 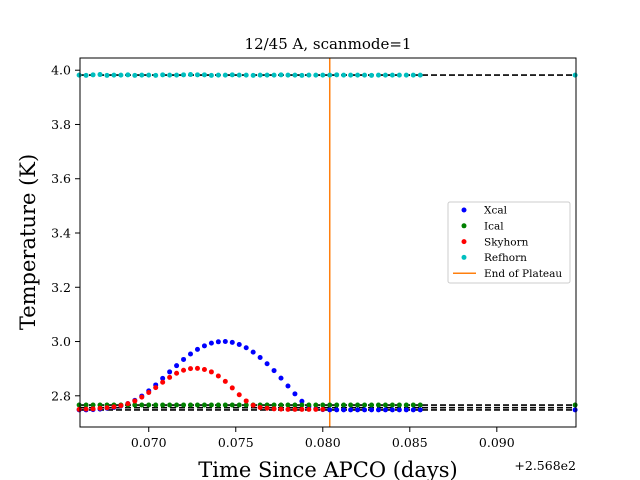 I want to click on y-tick-label: 3.2, so click(x=61, y=287).